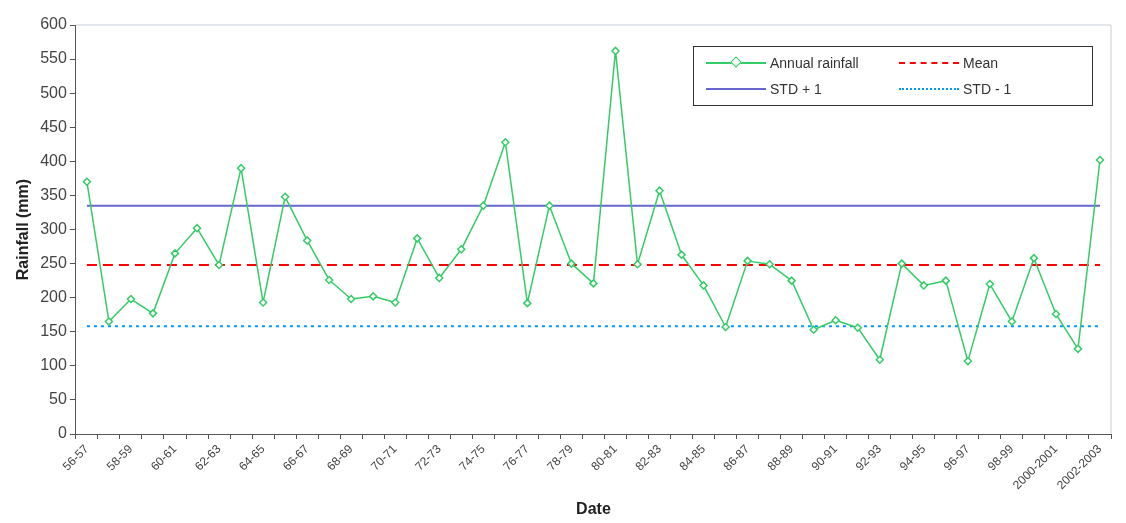 The image size is (1126, 523). What do you see at coordinates (814, 63) in the screenshot?
I see `legend-label: Annual rainfall` at bounding box center [814, 63].